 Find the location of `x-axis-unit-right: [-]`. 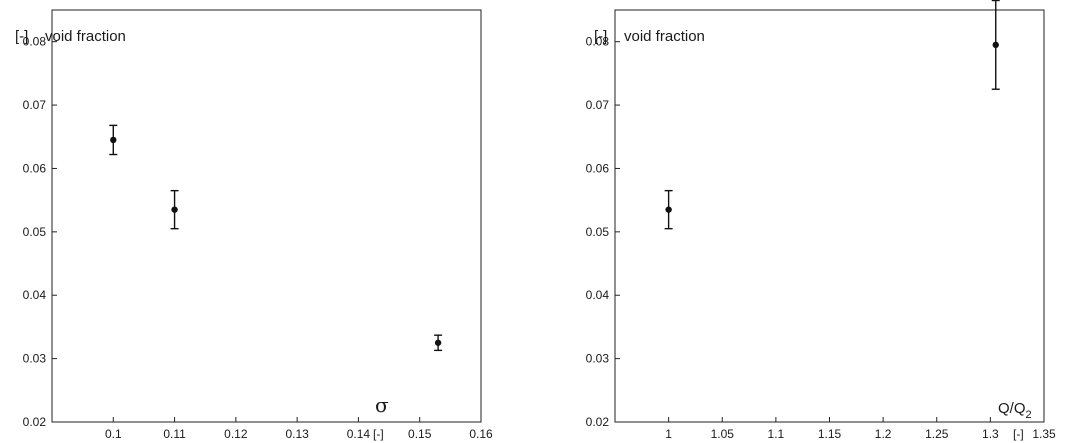

x-axis-unit-right: [-] is located at coordinates (1018, 434).